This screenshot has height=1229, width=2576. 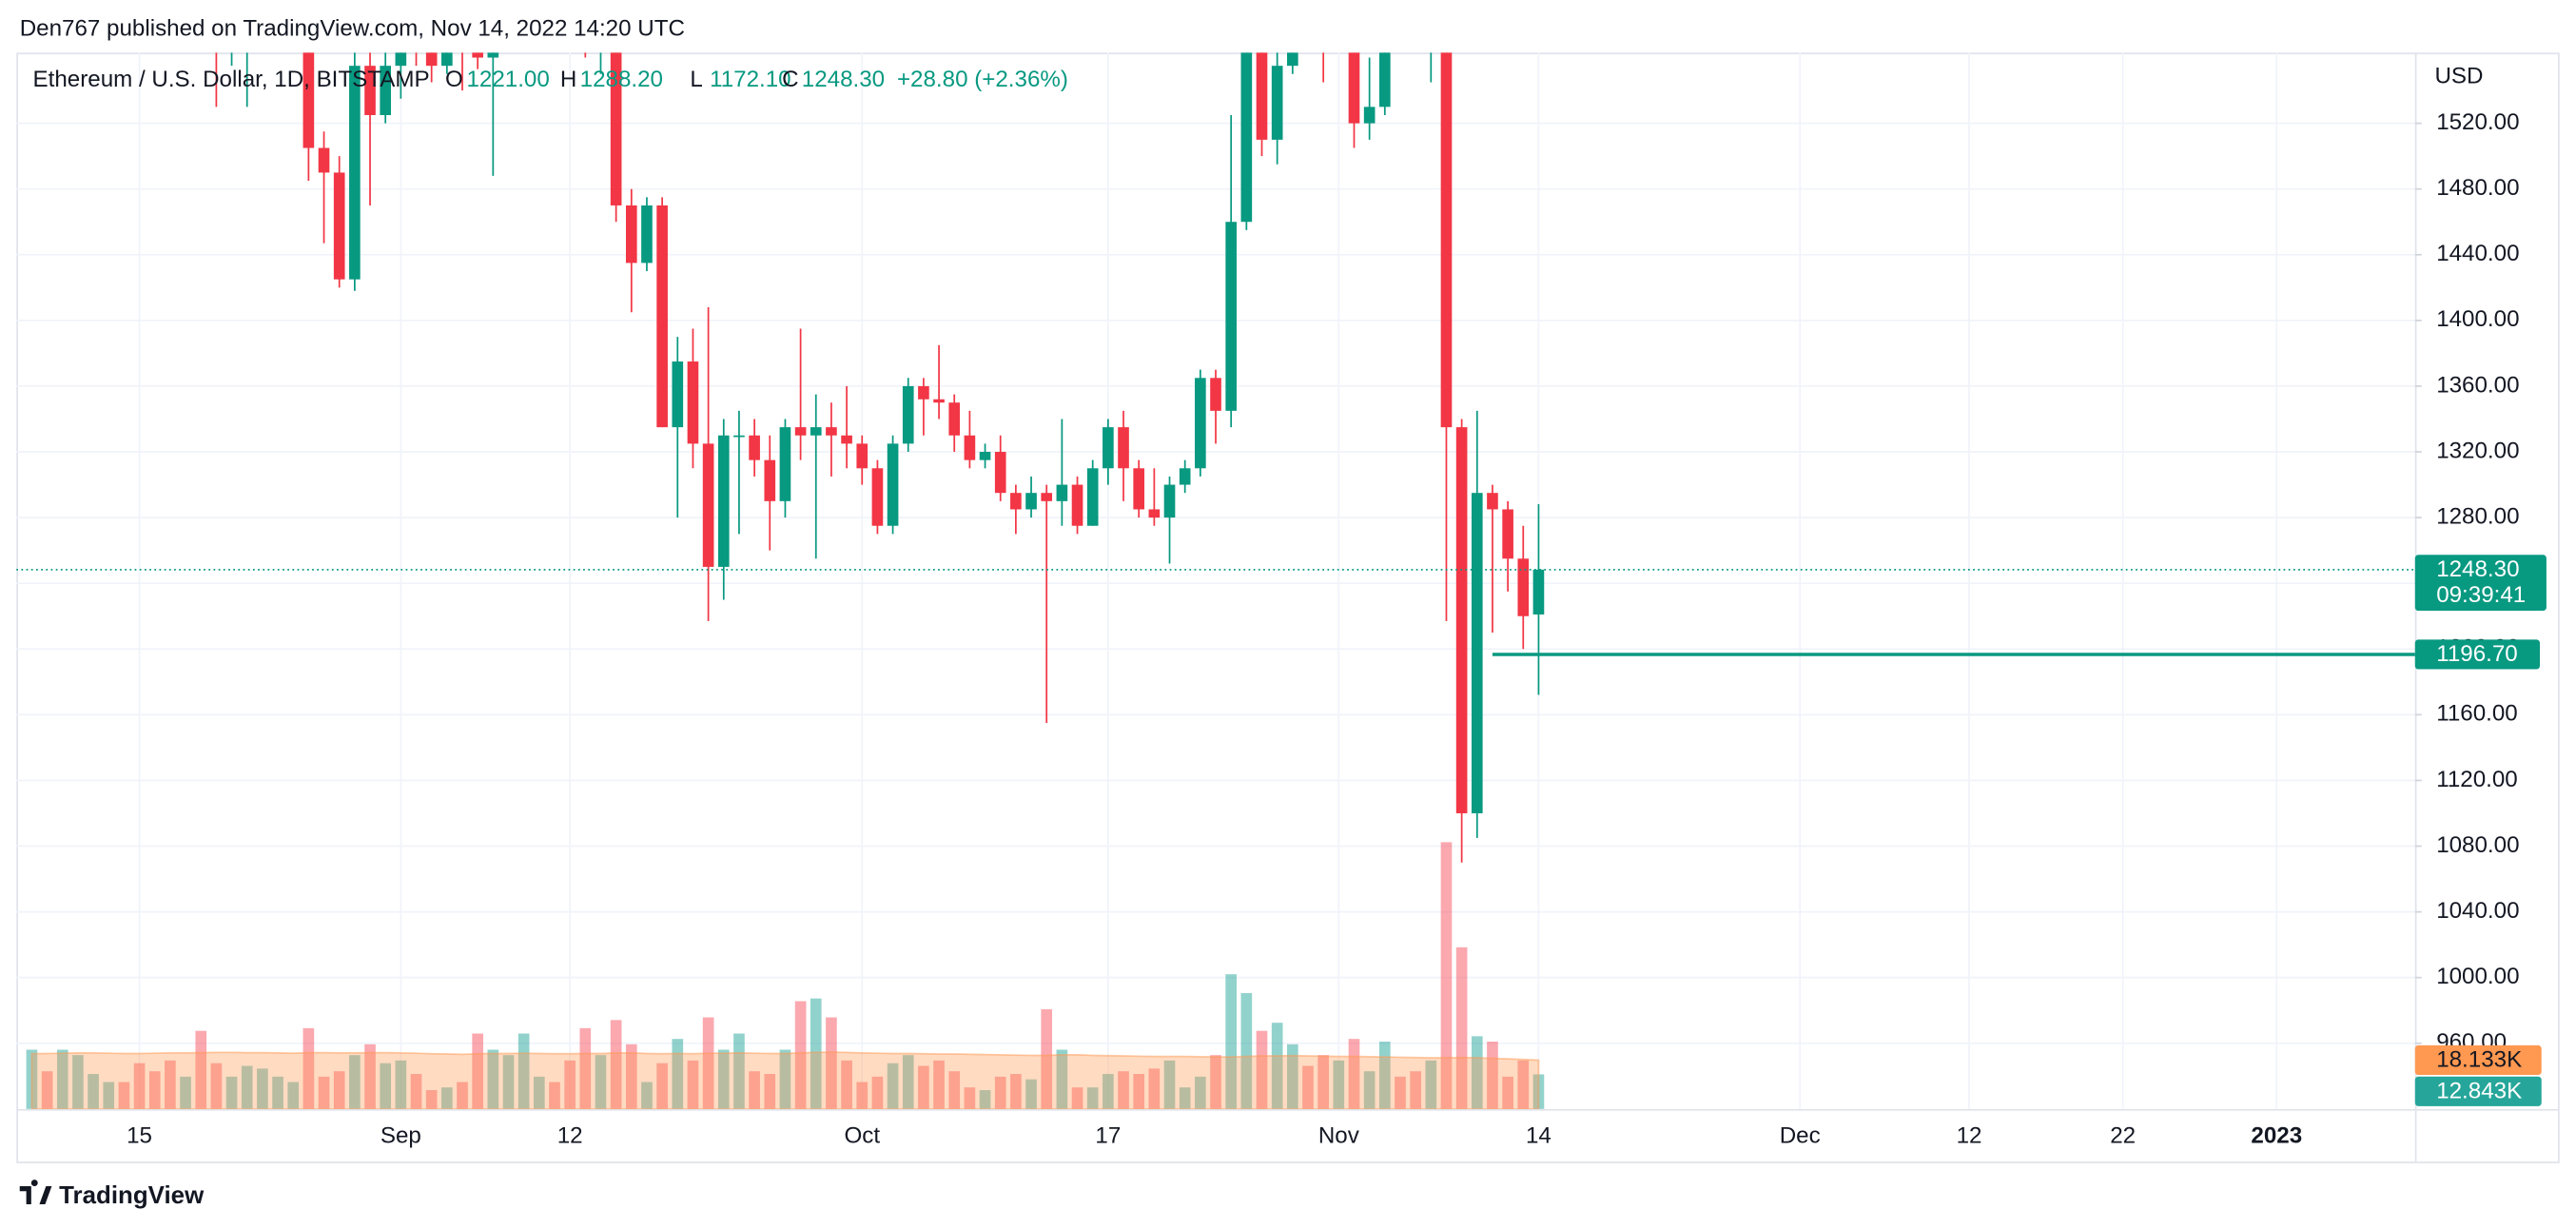 What do you see at coordinates (2477, 714) in the screenshot?
I see `y-tick-label: 1160.00` at bounding box center [2477, 714].